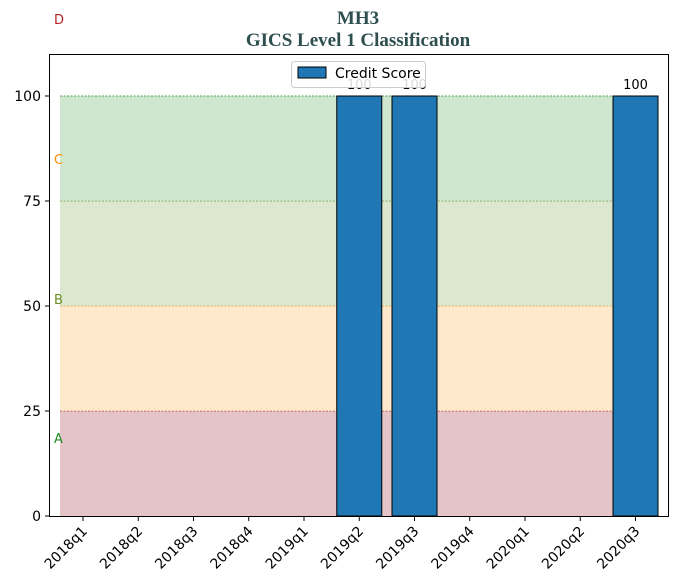  Describe the element at coordinates (121, 548) in the screenshot. I see `x-tick-label-2018q2: 2018q2` at that location.